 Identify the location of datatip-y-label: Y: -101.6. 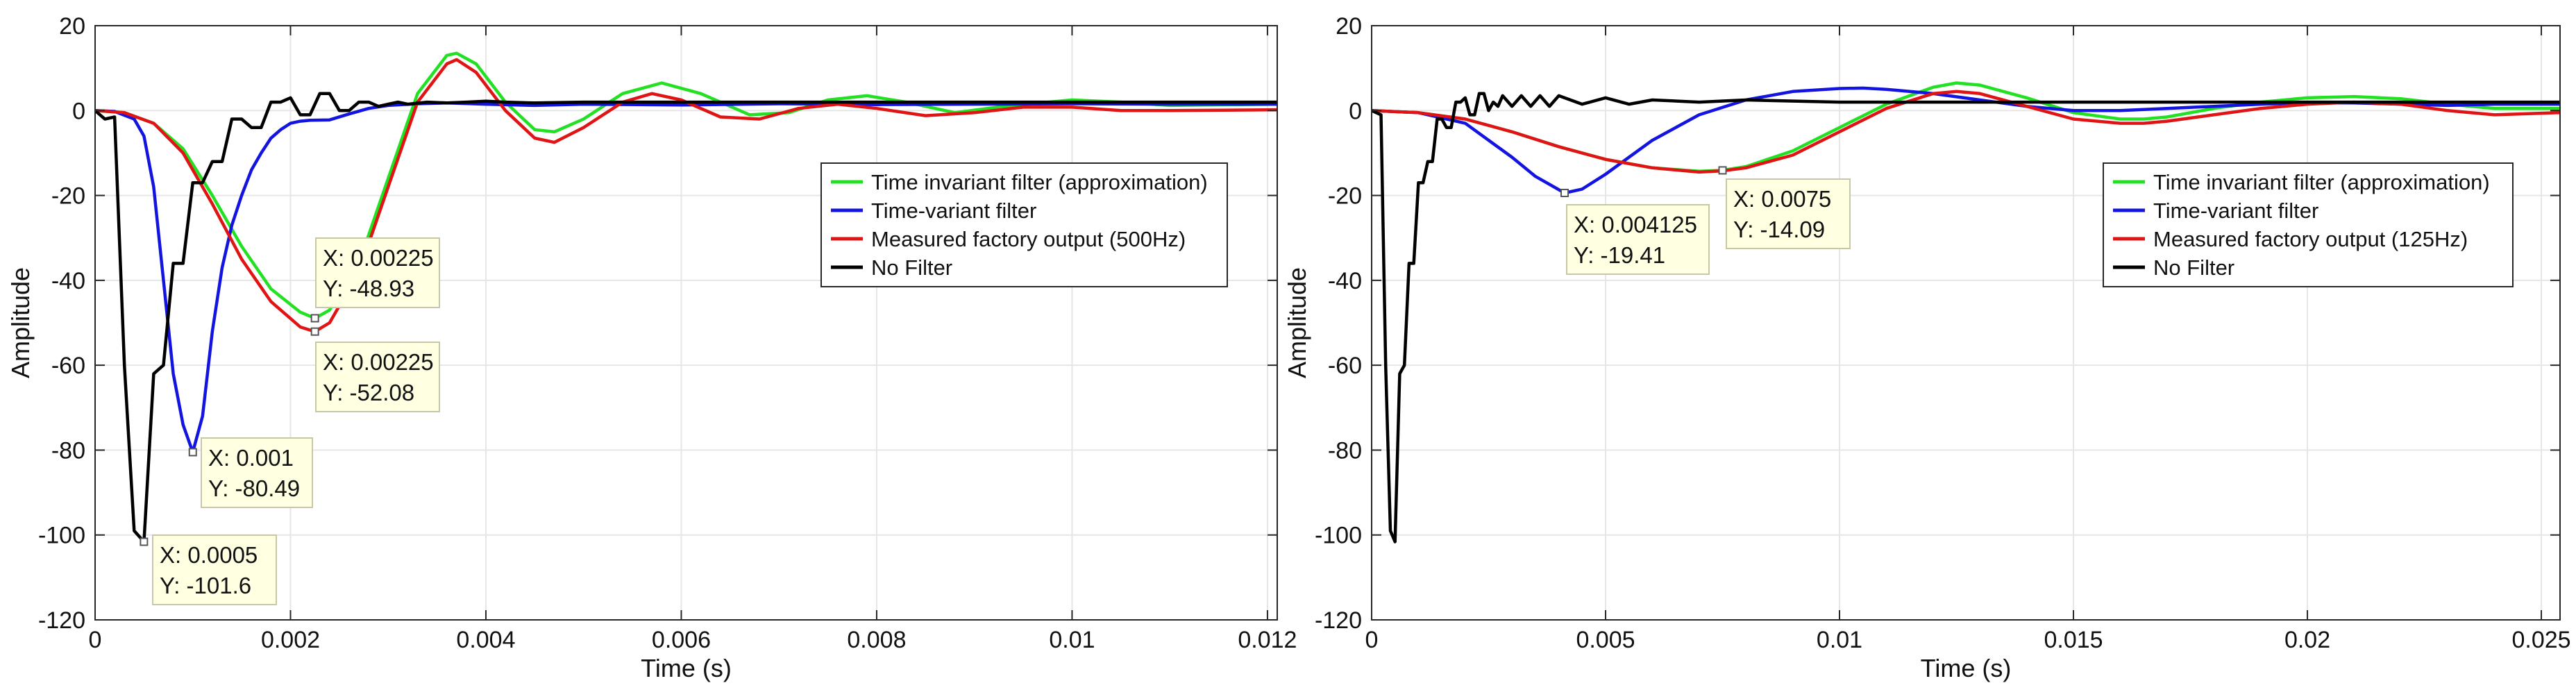
(205, 586).